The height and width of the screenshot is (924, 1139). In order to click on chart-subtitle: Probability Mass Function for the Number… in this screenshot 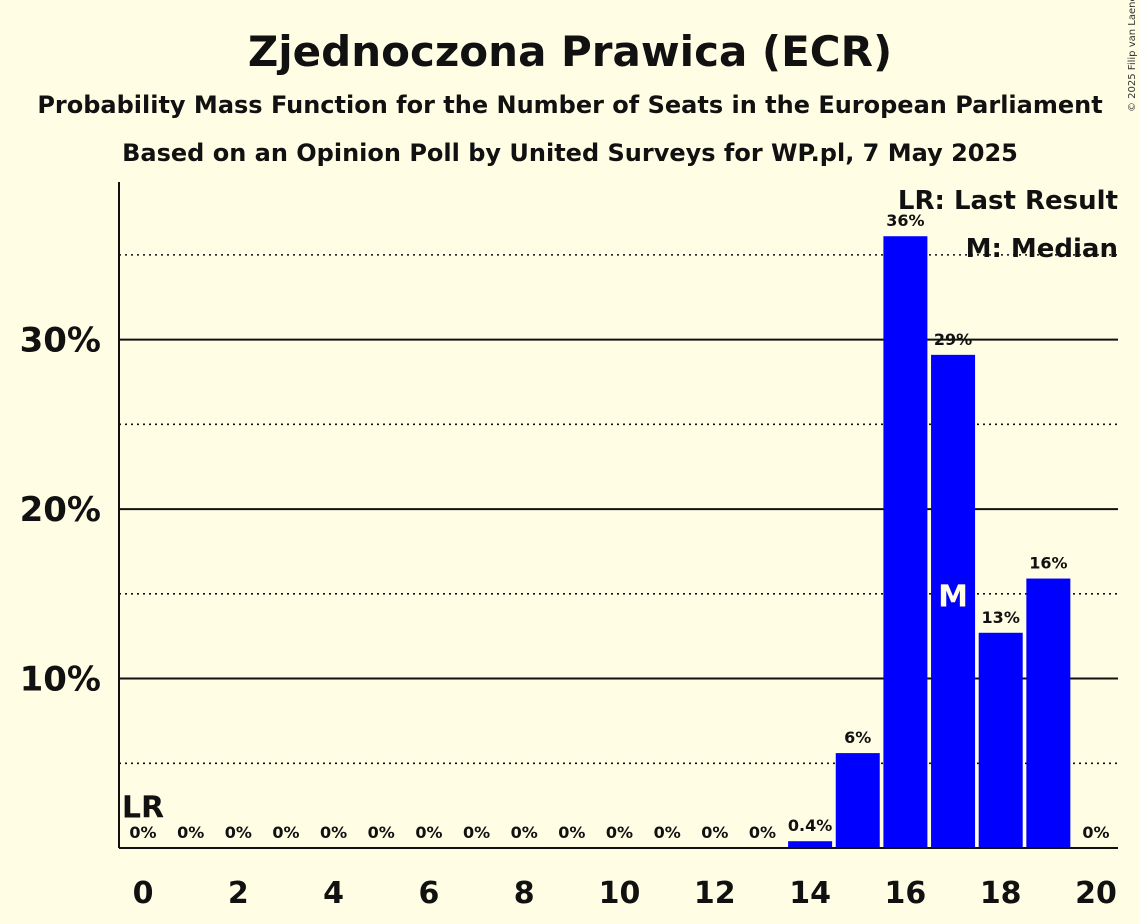, I will do `click(569, 105)`.